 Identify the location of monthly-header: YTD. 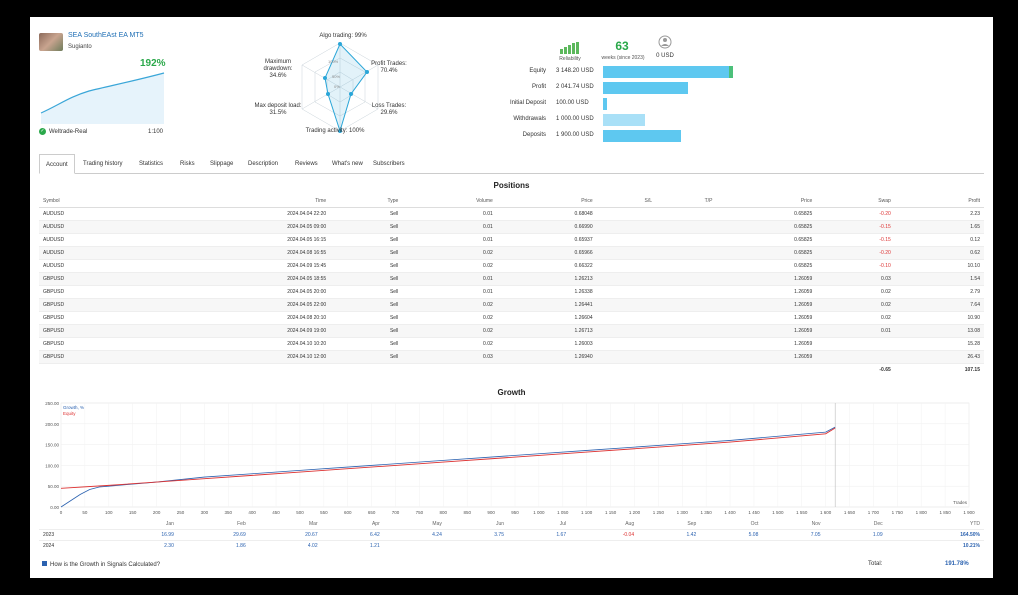
(975, 523).